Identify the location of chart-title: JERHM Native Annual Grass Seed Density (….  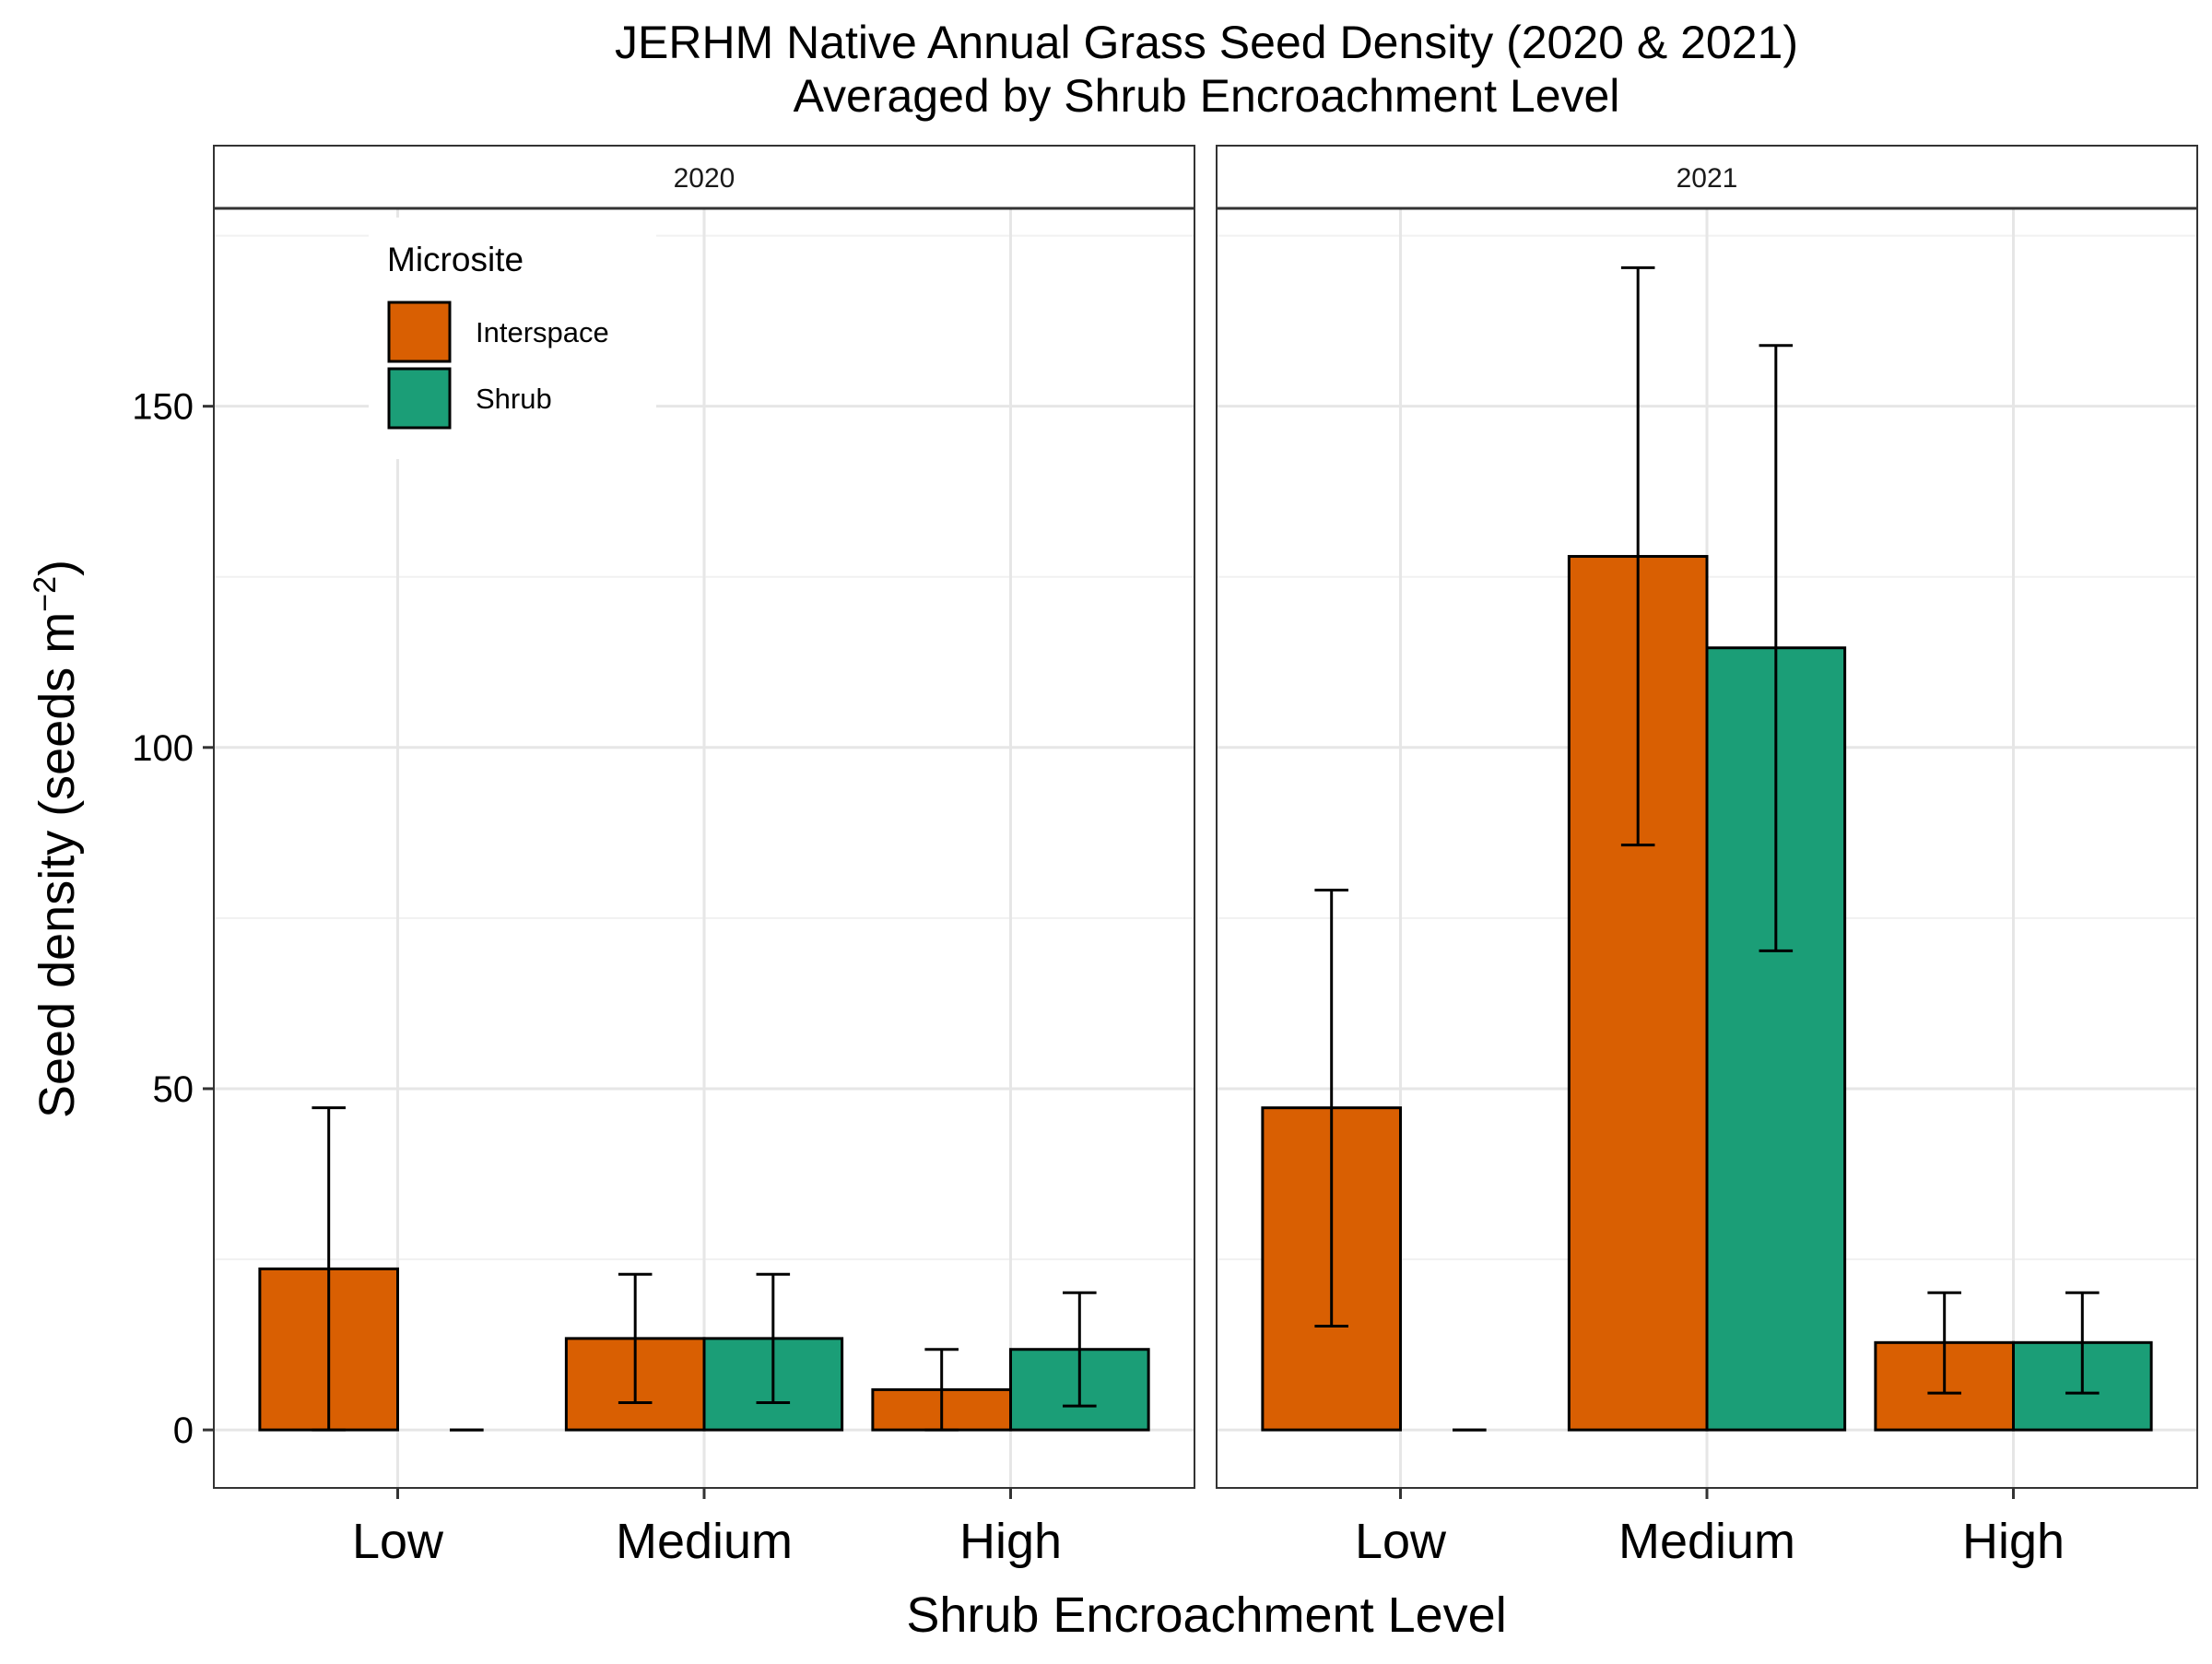
(1206, 42).